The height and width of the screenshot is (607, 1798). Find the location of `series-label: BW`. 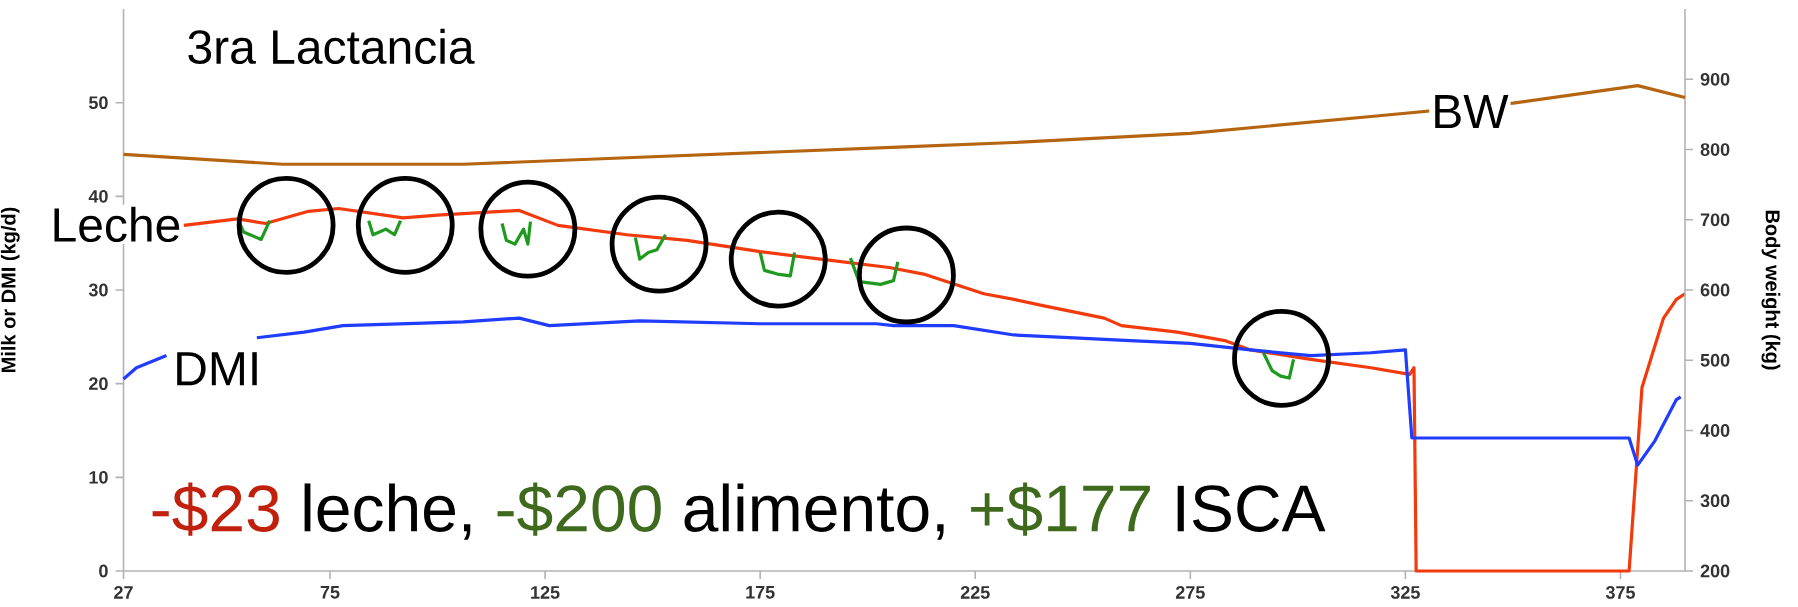

series-label: BW is located at coordinates (1472, 112).